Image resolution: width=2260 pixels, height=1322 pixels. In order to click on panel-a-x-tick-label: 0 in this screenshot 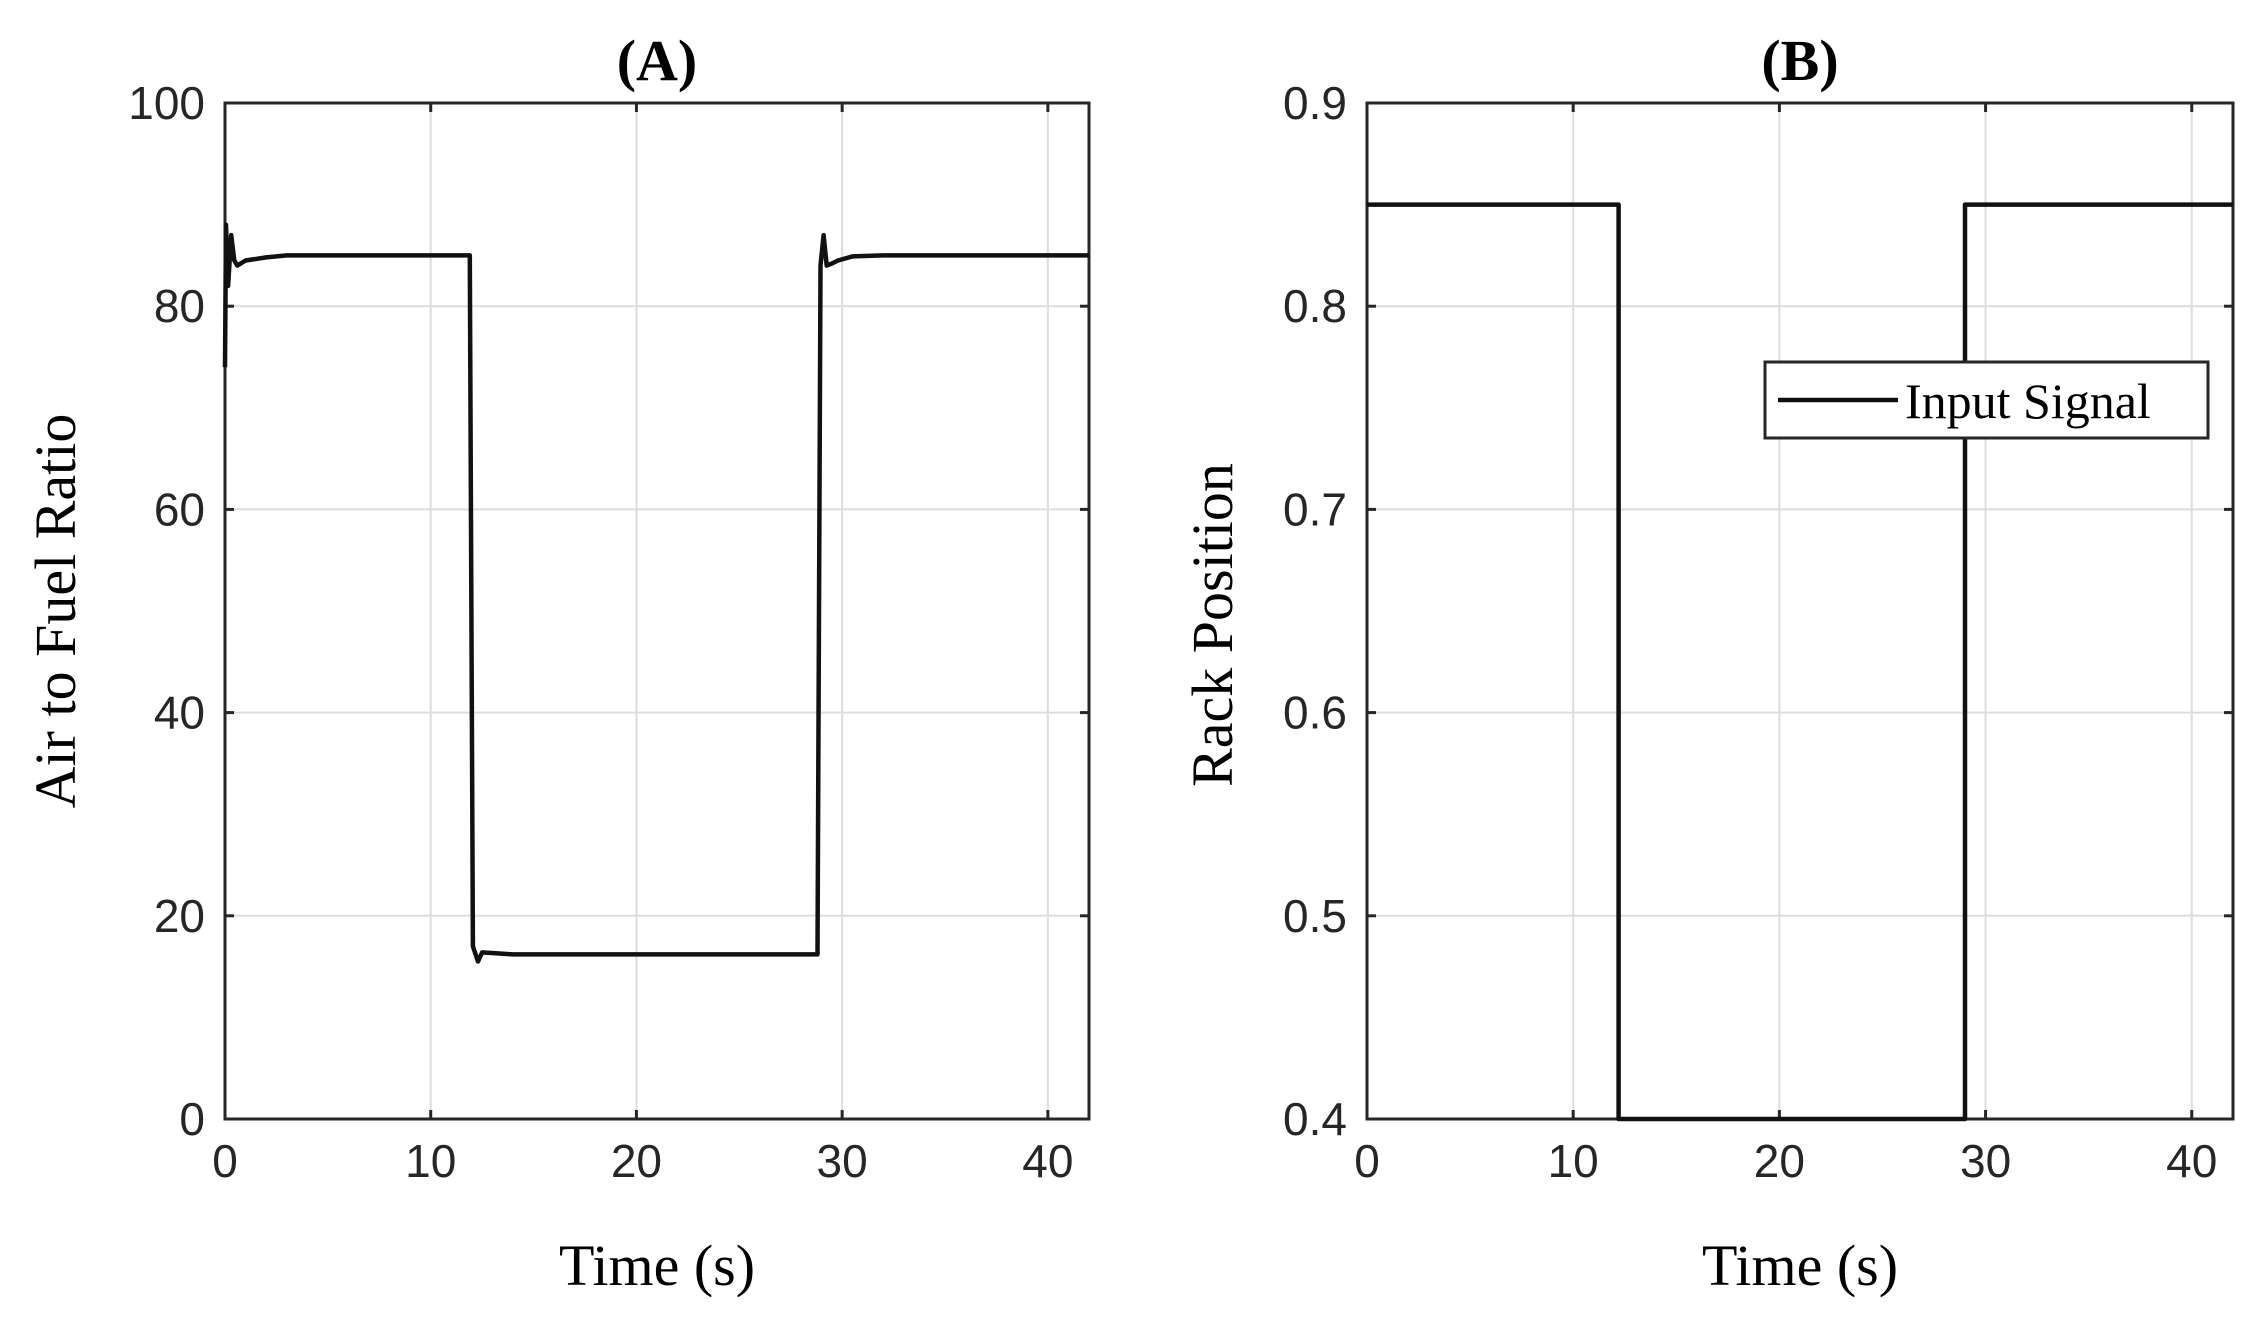, I will do `click(225, 1161)`.